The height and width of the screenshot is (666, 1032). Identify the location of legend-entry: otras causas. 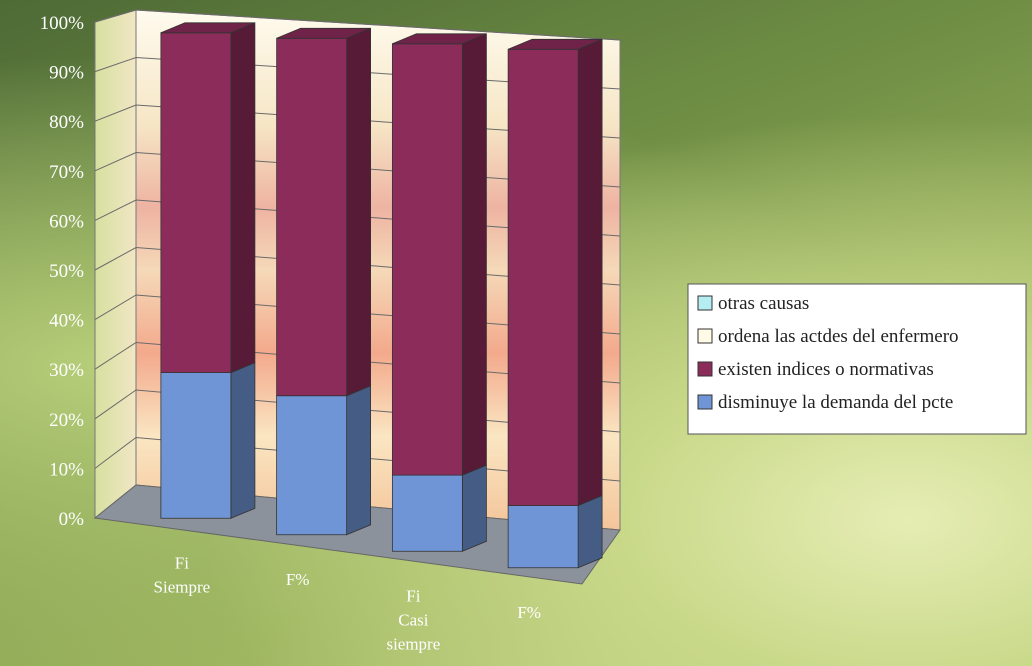
(763, 303).